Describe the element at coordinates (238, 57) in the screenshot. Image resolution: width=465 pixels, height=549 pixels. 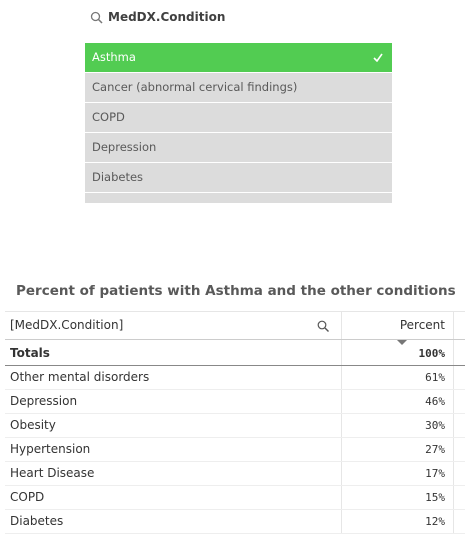
I see `filter-item: Asthma` at that location.